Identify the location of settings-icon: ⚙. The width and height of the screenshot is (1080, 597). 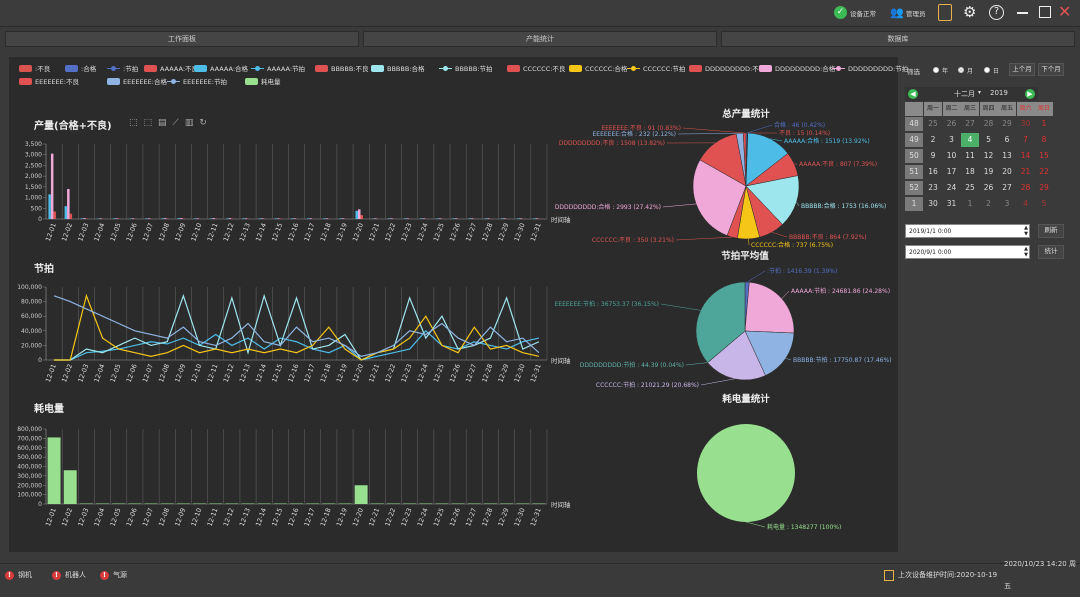
(969, 12).